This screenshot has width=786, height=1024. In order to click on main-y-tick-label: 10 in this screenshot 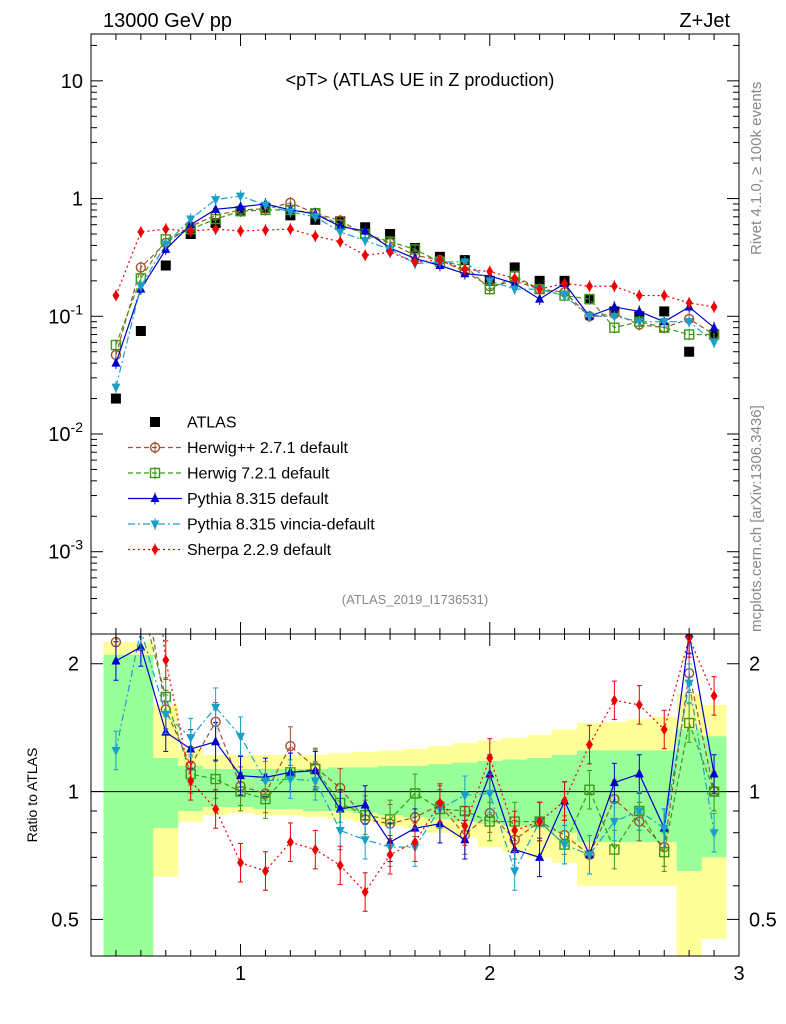, I will do `click(72, 82)`.